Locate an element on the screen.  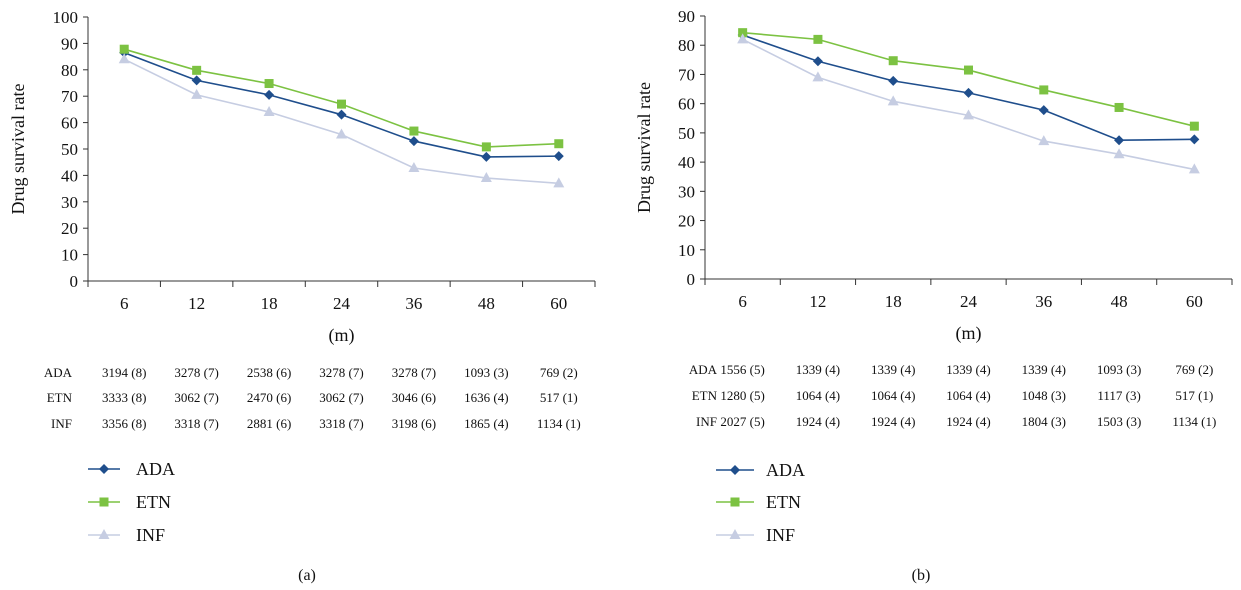
table-cell: 1804 (3) is located at coordinates (1044, 421).